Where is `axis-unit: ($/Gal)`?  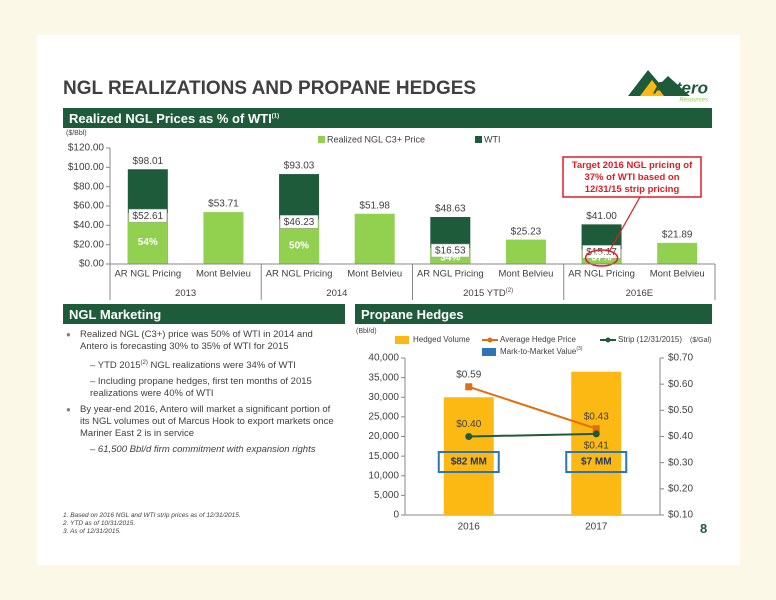 axis-unit: ($/Gal) is located at coordinates (700, 340).